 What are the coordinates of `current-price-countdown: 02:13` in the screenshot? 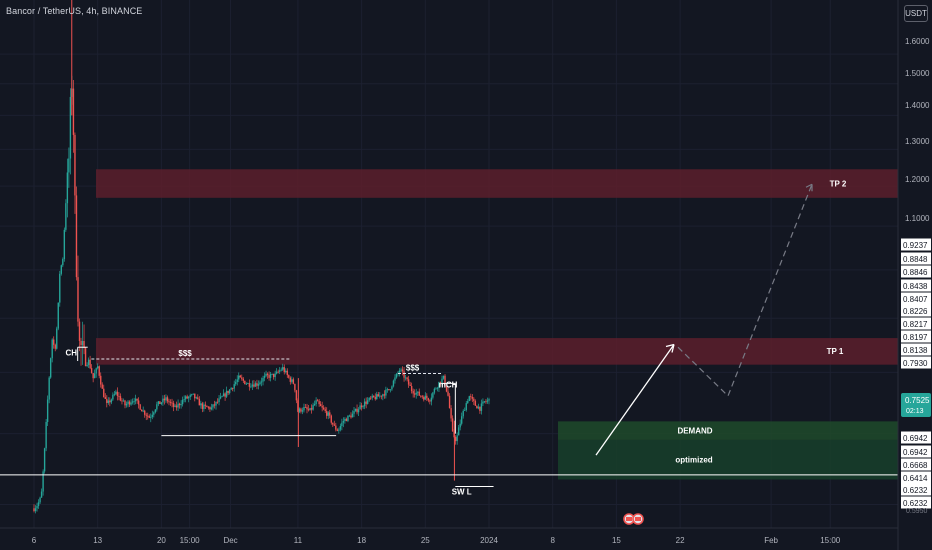 It's located at (915, 411).